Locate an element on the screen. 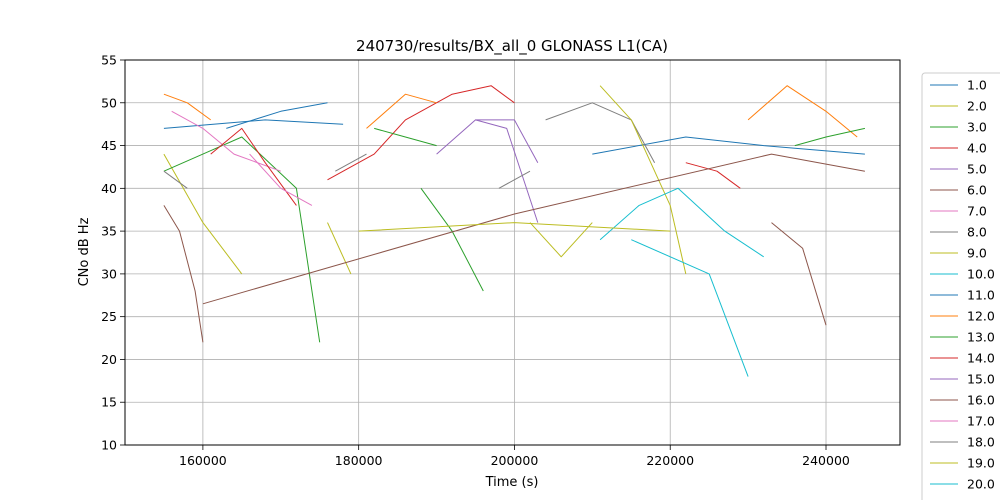  x-axis-title: Time (s) is located at coordinates (512, 482).